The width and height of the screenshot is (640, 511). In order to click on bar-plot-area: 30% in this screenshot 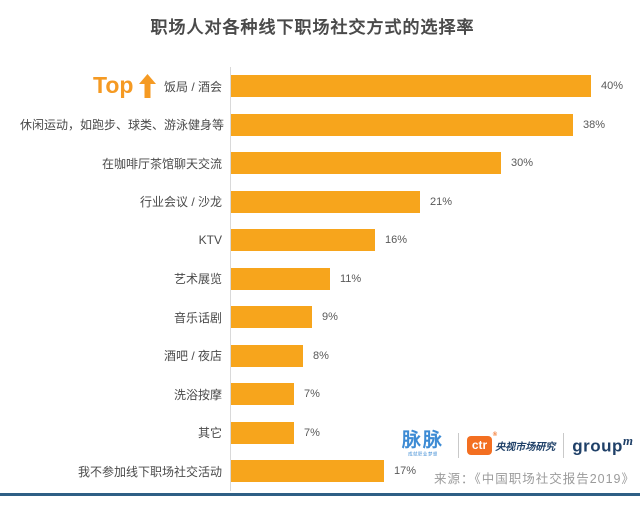, I will do `click(428, 163)`.